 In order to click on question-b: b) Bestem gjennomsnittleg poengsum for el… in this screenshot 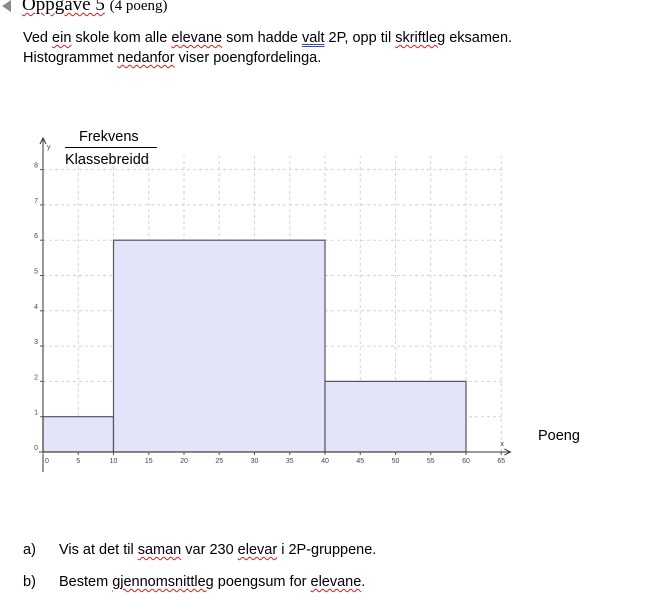, I will do `click(194, 582)`.